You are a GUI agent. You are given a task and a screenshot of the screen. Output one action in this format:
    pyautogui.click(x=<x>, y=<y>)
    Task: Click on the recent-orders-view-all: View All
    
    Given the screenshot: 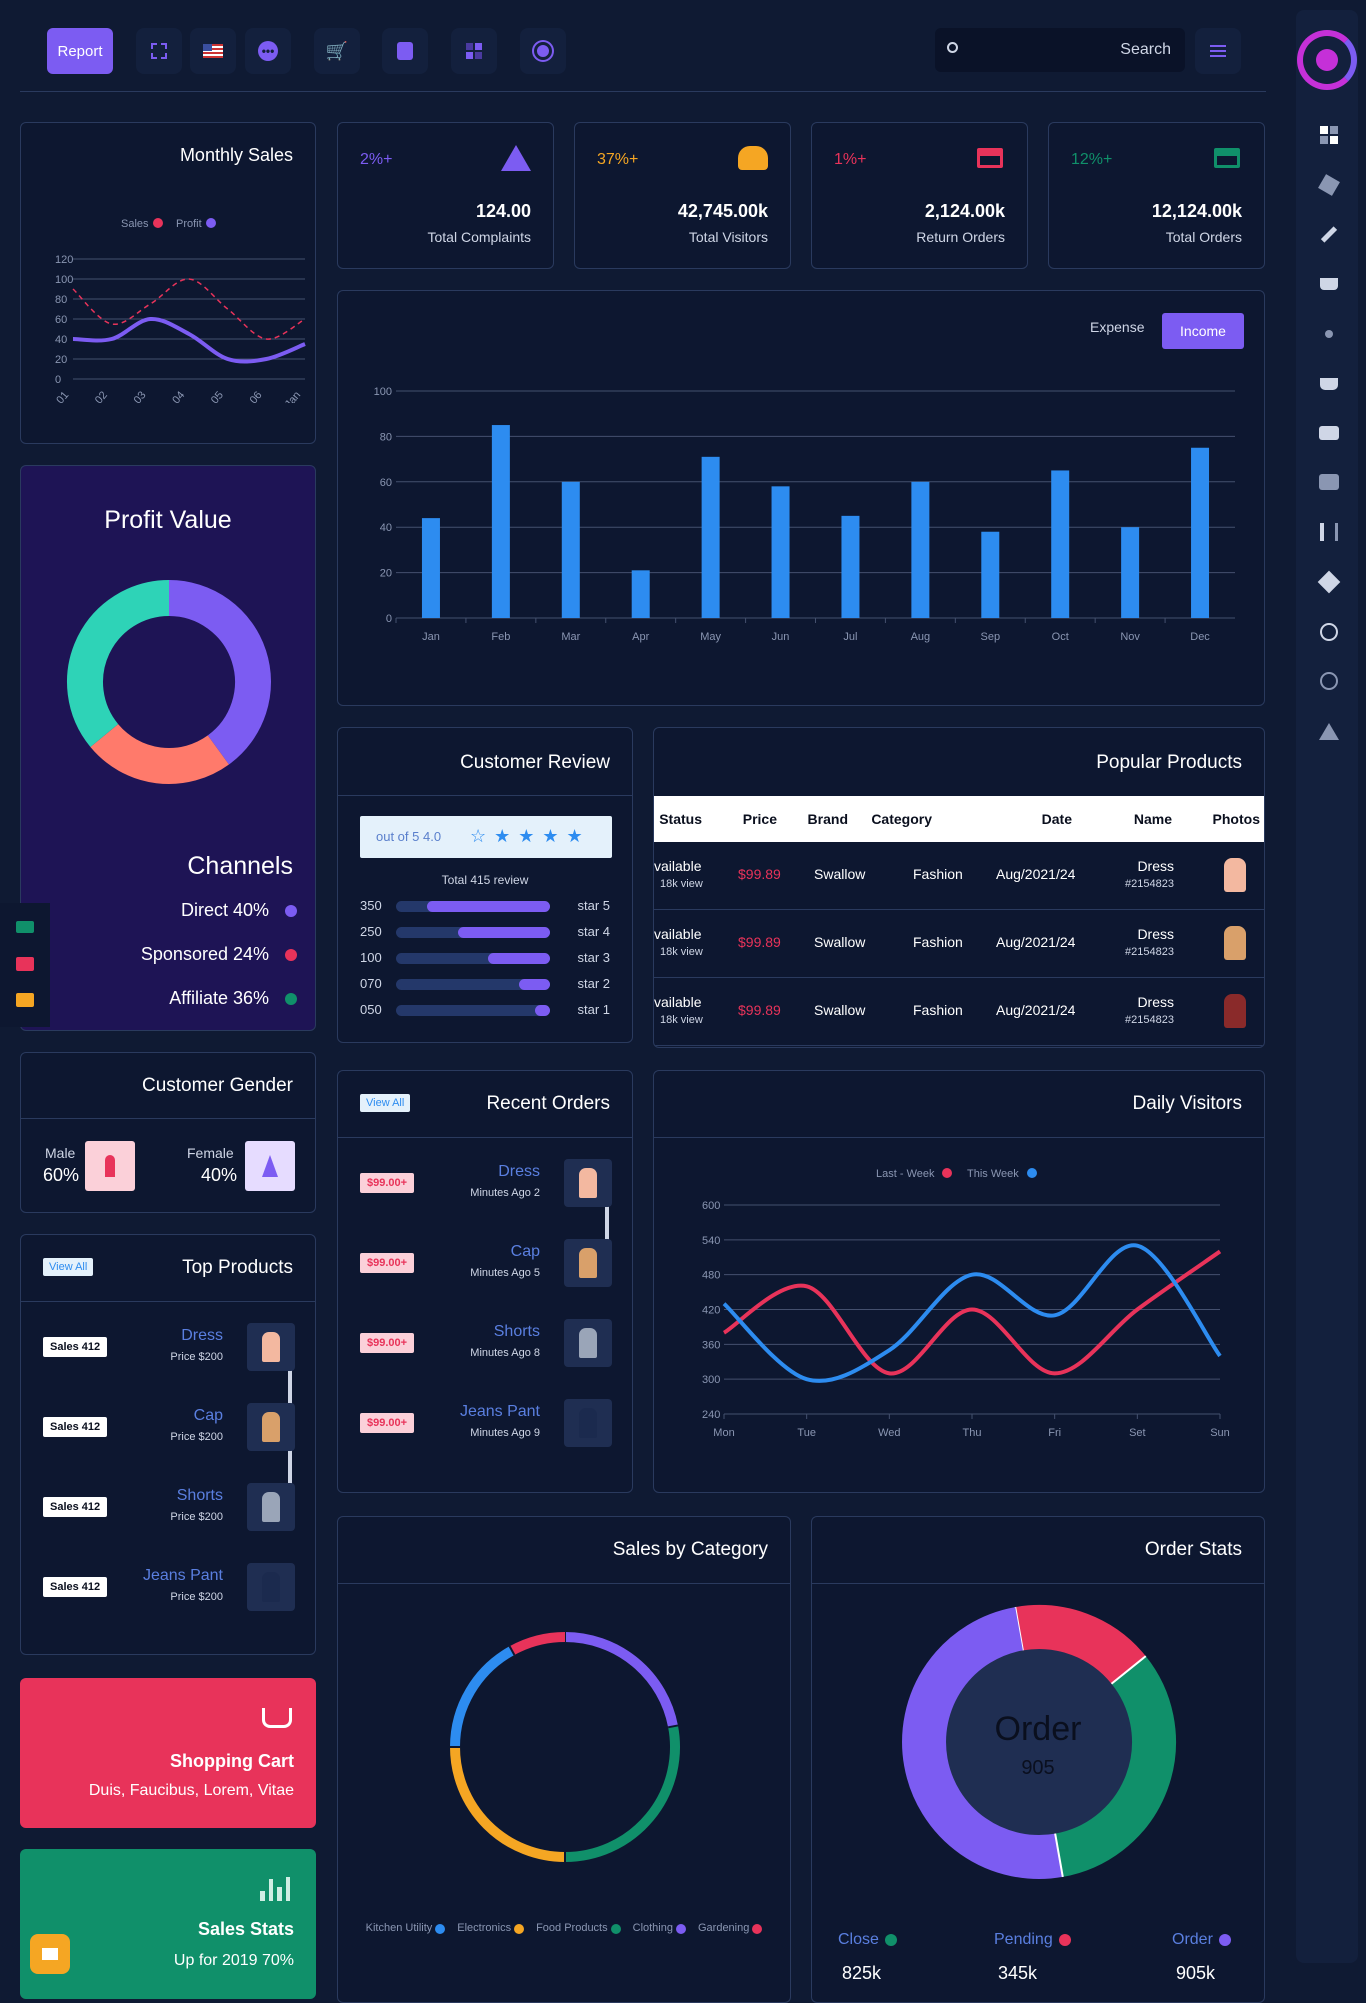 What is the action you would take?
    pyautogui.click(x=385, y=1103)
    